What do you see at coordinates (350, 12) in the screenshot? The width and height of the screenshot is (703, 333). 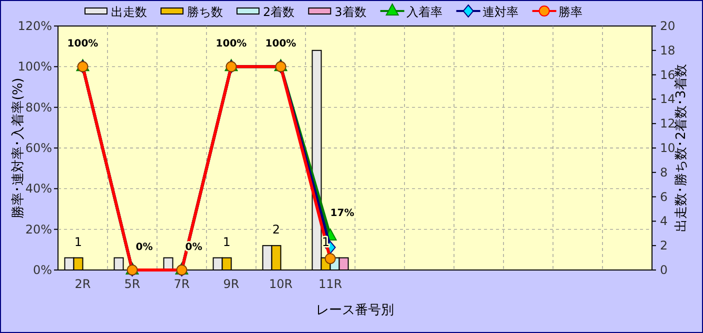 I see `legend-label: 3着数` at bounding box center [350, 12].